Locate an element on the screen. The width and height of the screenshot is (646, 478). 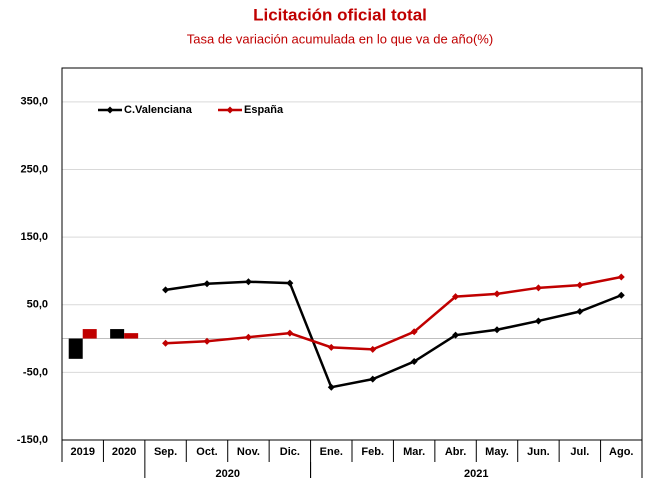
x-tick-label: Sep. is located at coordinates (165, 452).